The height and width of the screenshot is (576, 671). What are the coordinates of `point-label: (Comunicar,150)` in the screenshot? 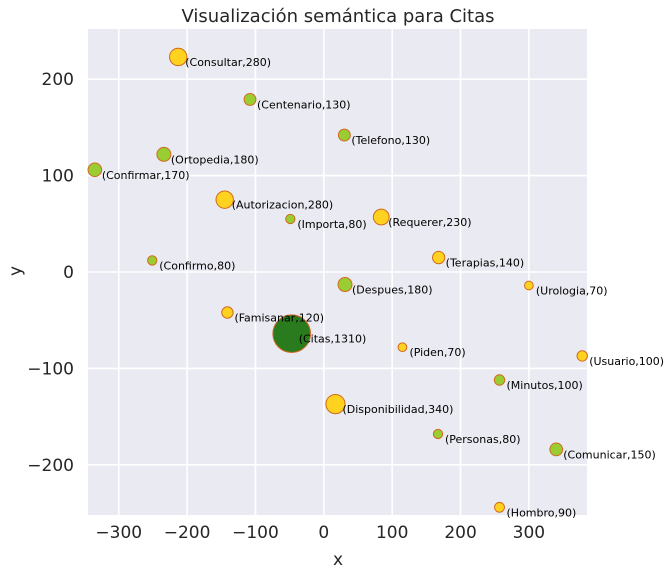 It's located at (609, 454).